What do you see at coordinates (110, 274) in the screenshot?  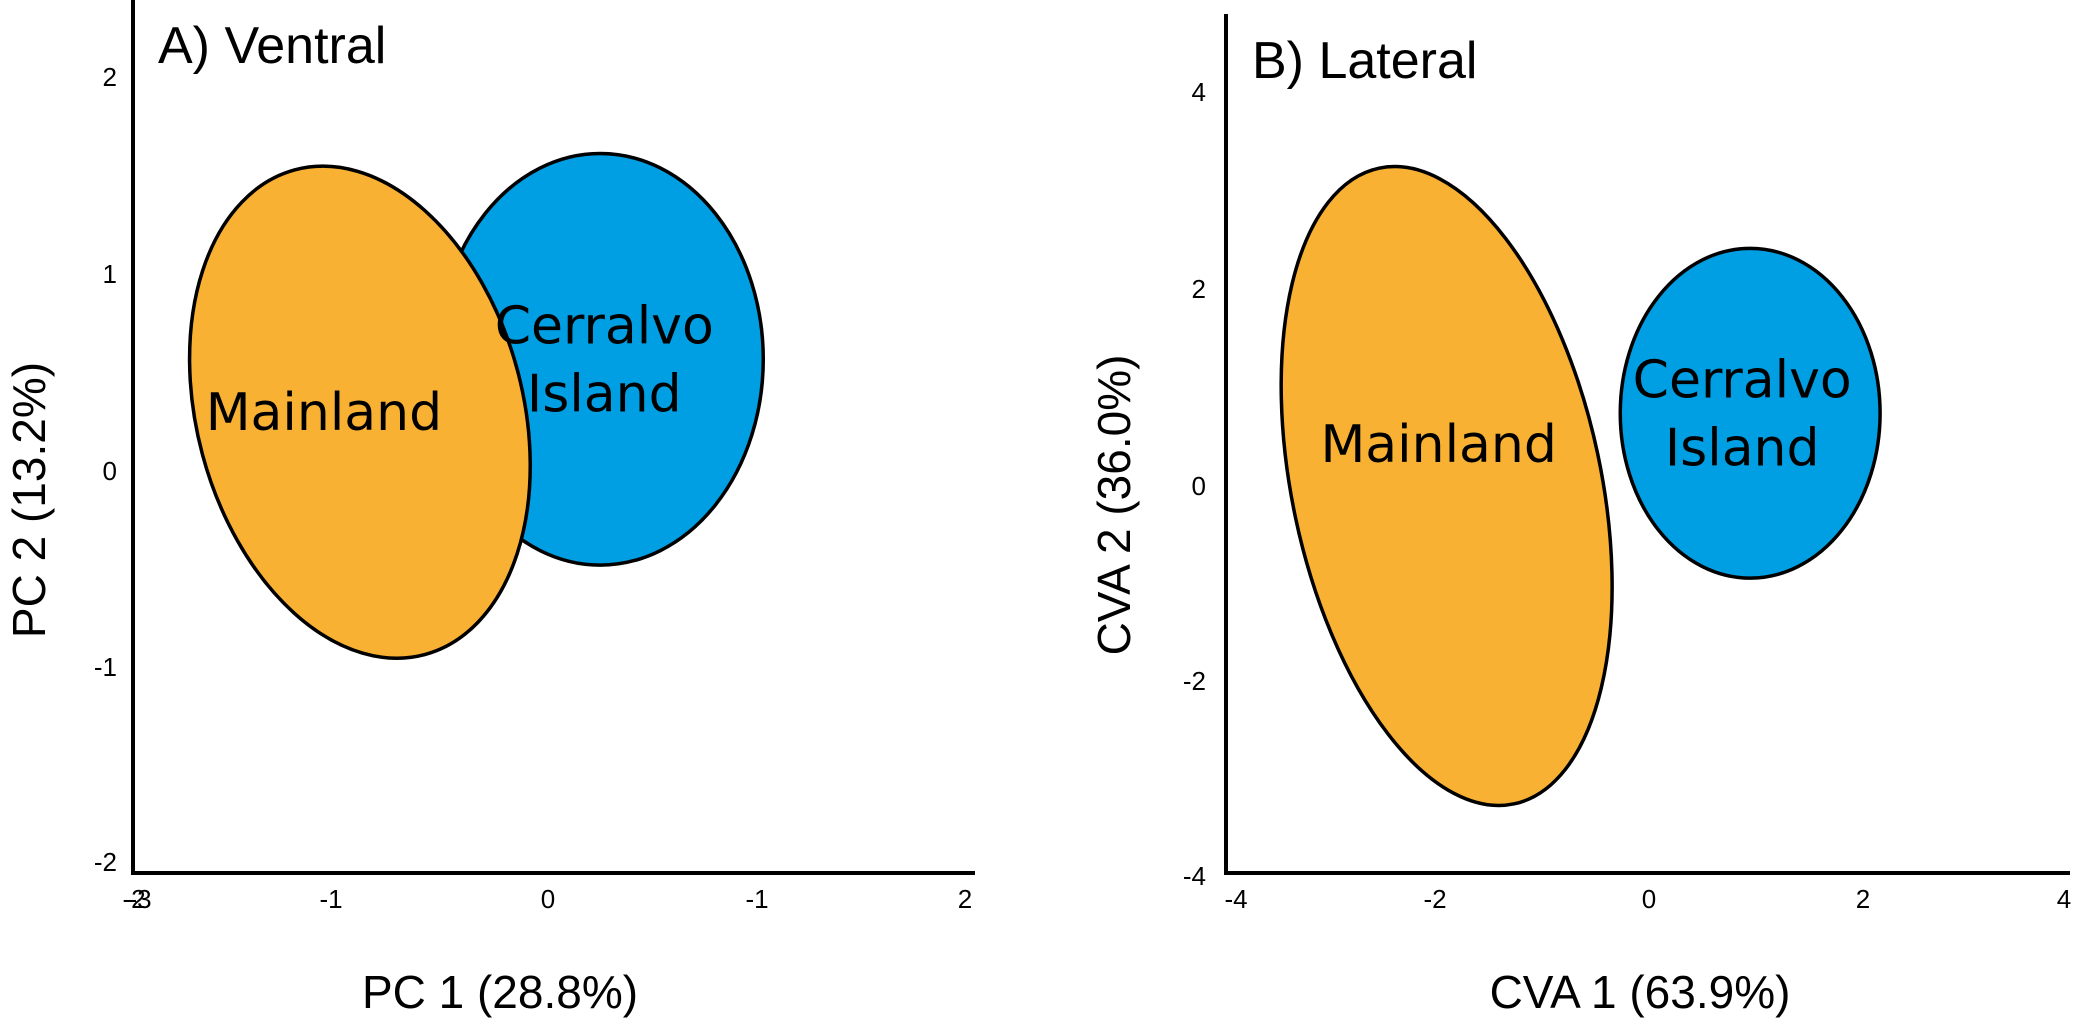 I see `y-tick-label: 1` at bounding box center [110, 274].